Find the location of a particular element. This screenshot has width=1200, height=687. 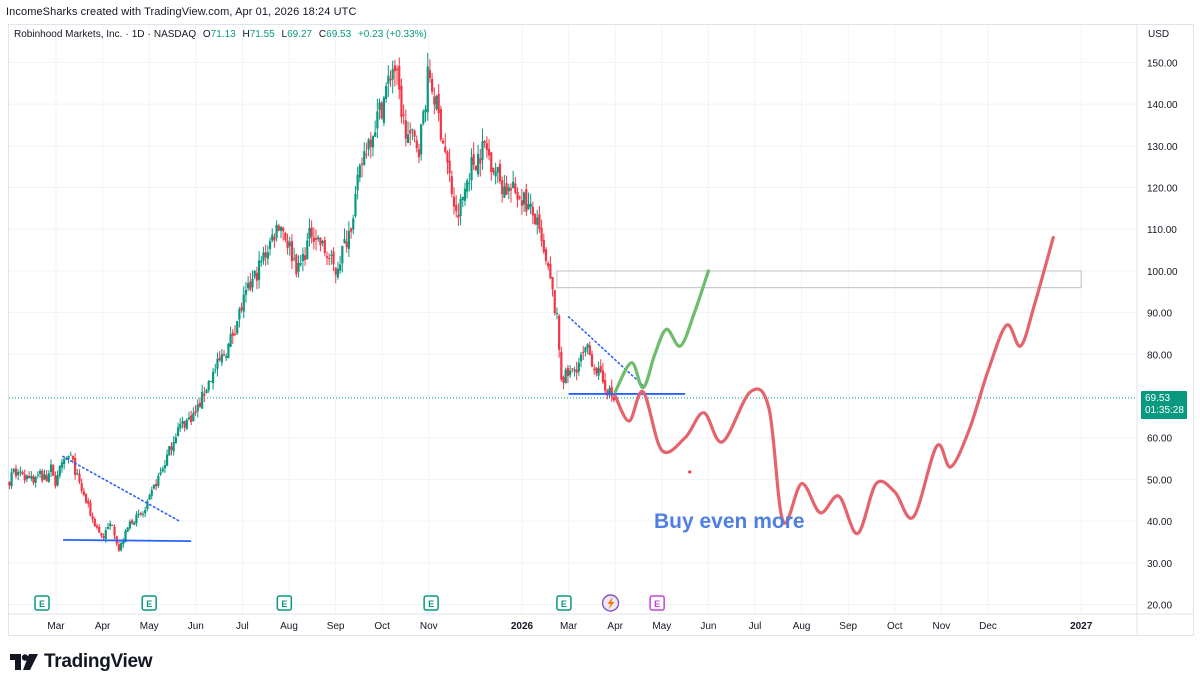

earnings-icon-letter: E is located at coordinates (564, 604).